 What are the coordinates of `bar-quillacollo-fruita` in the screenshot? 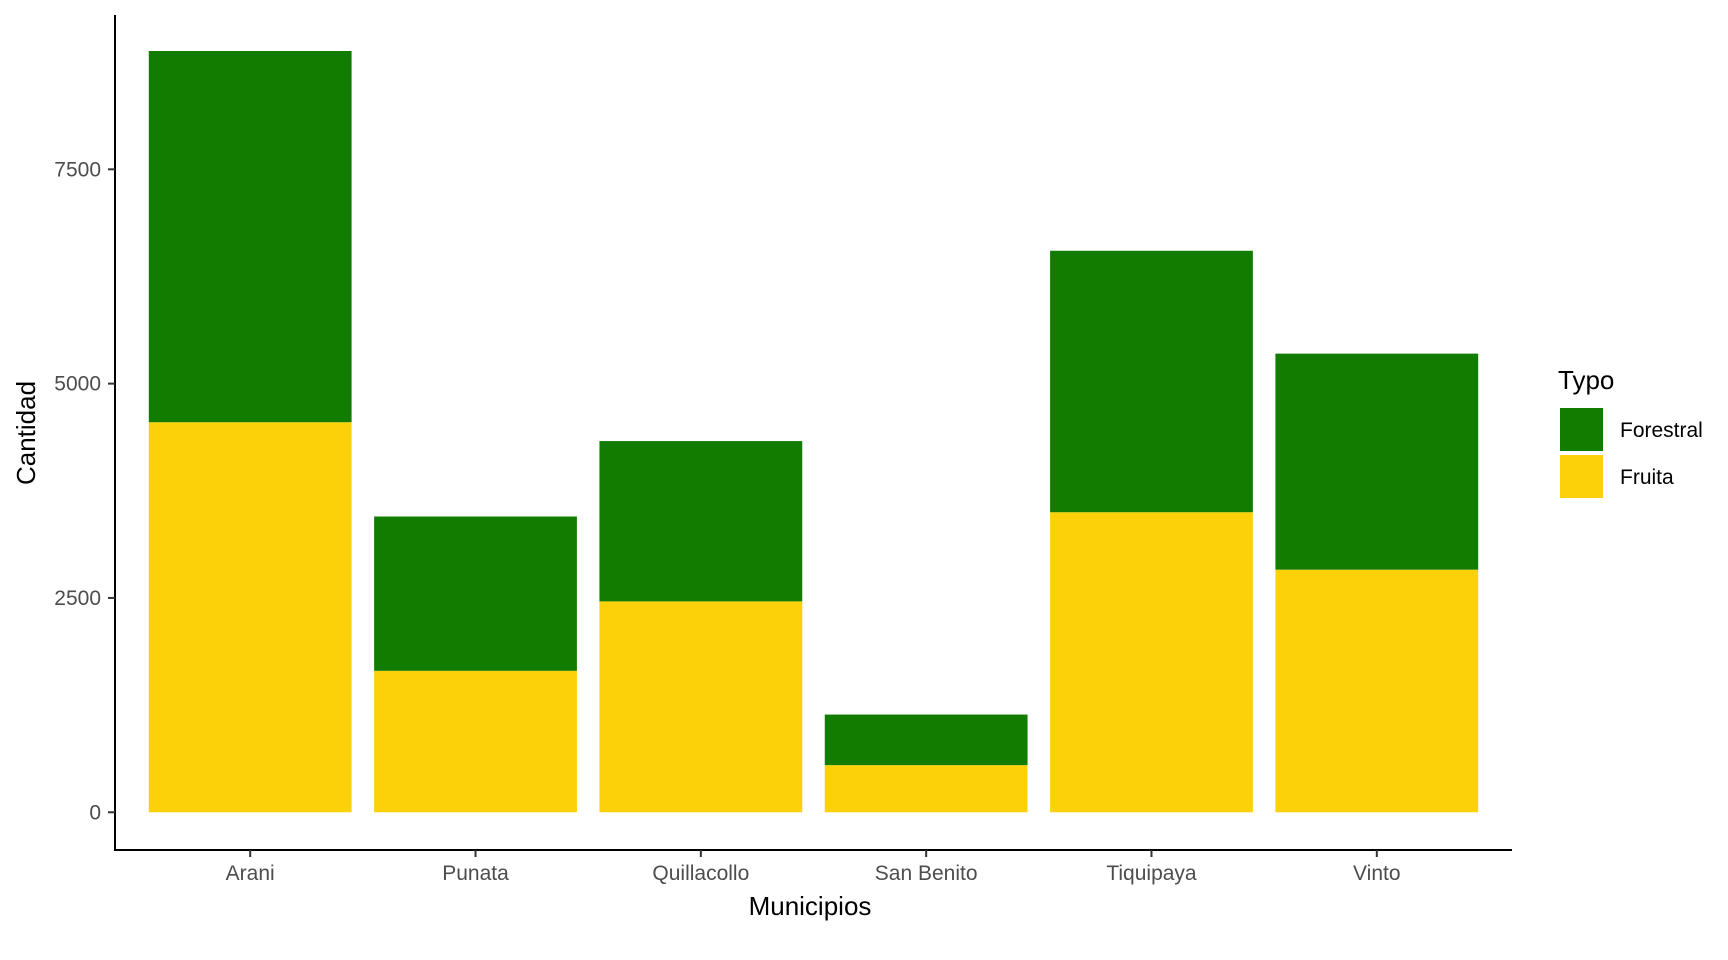 It's located at (701, 707).